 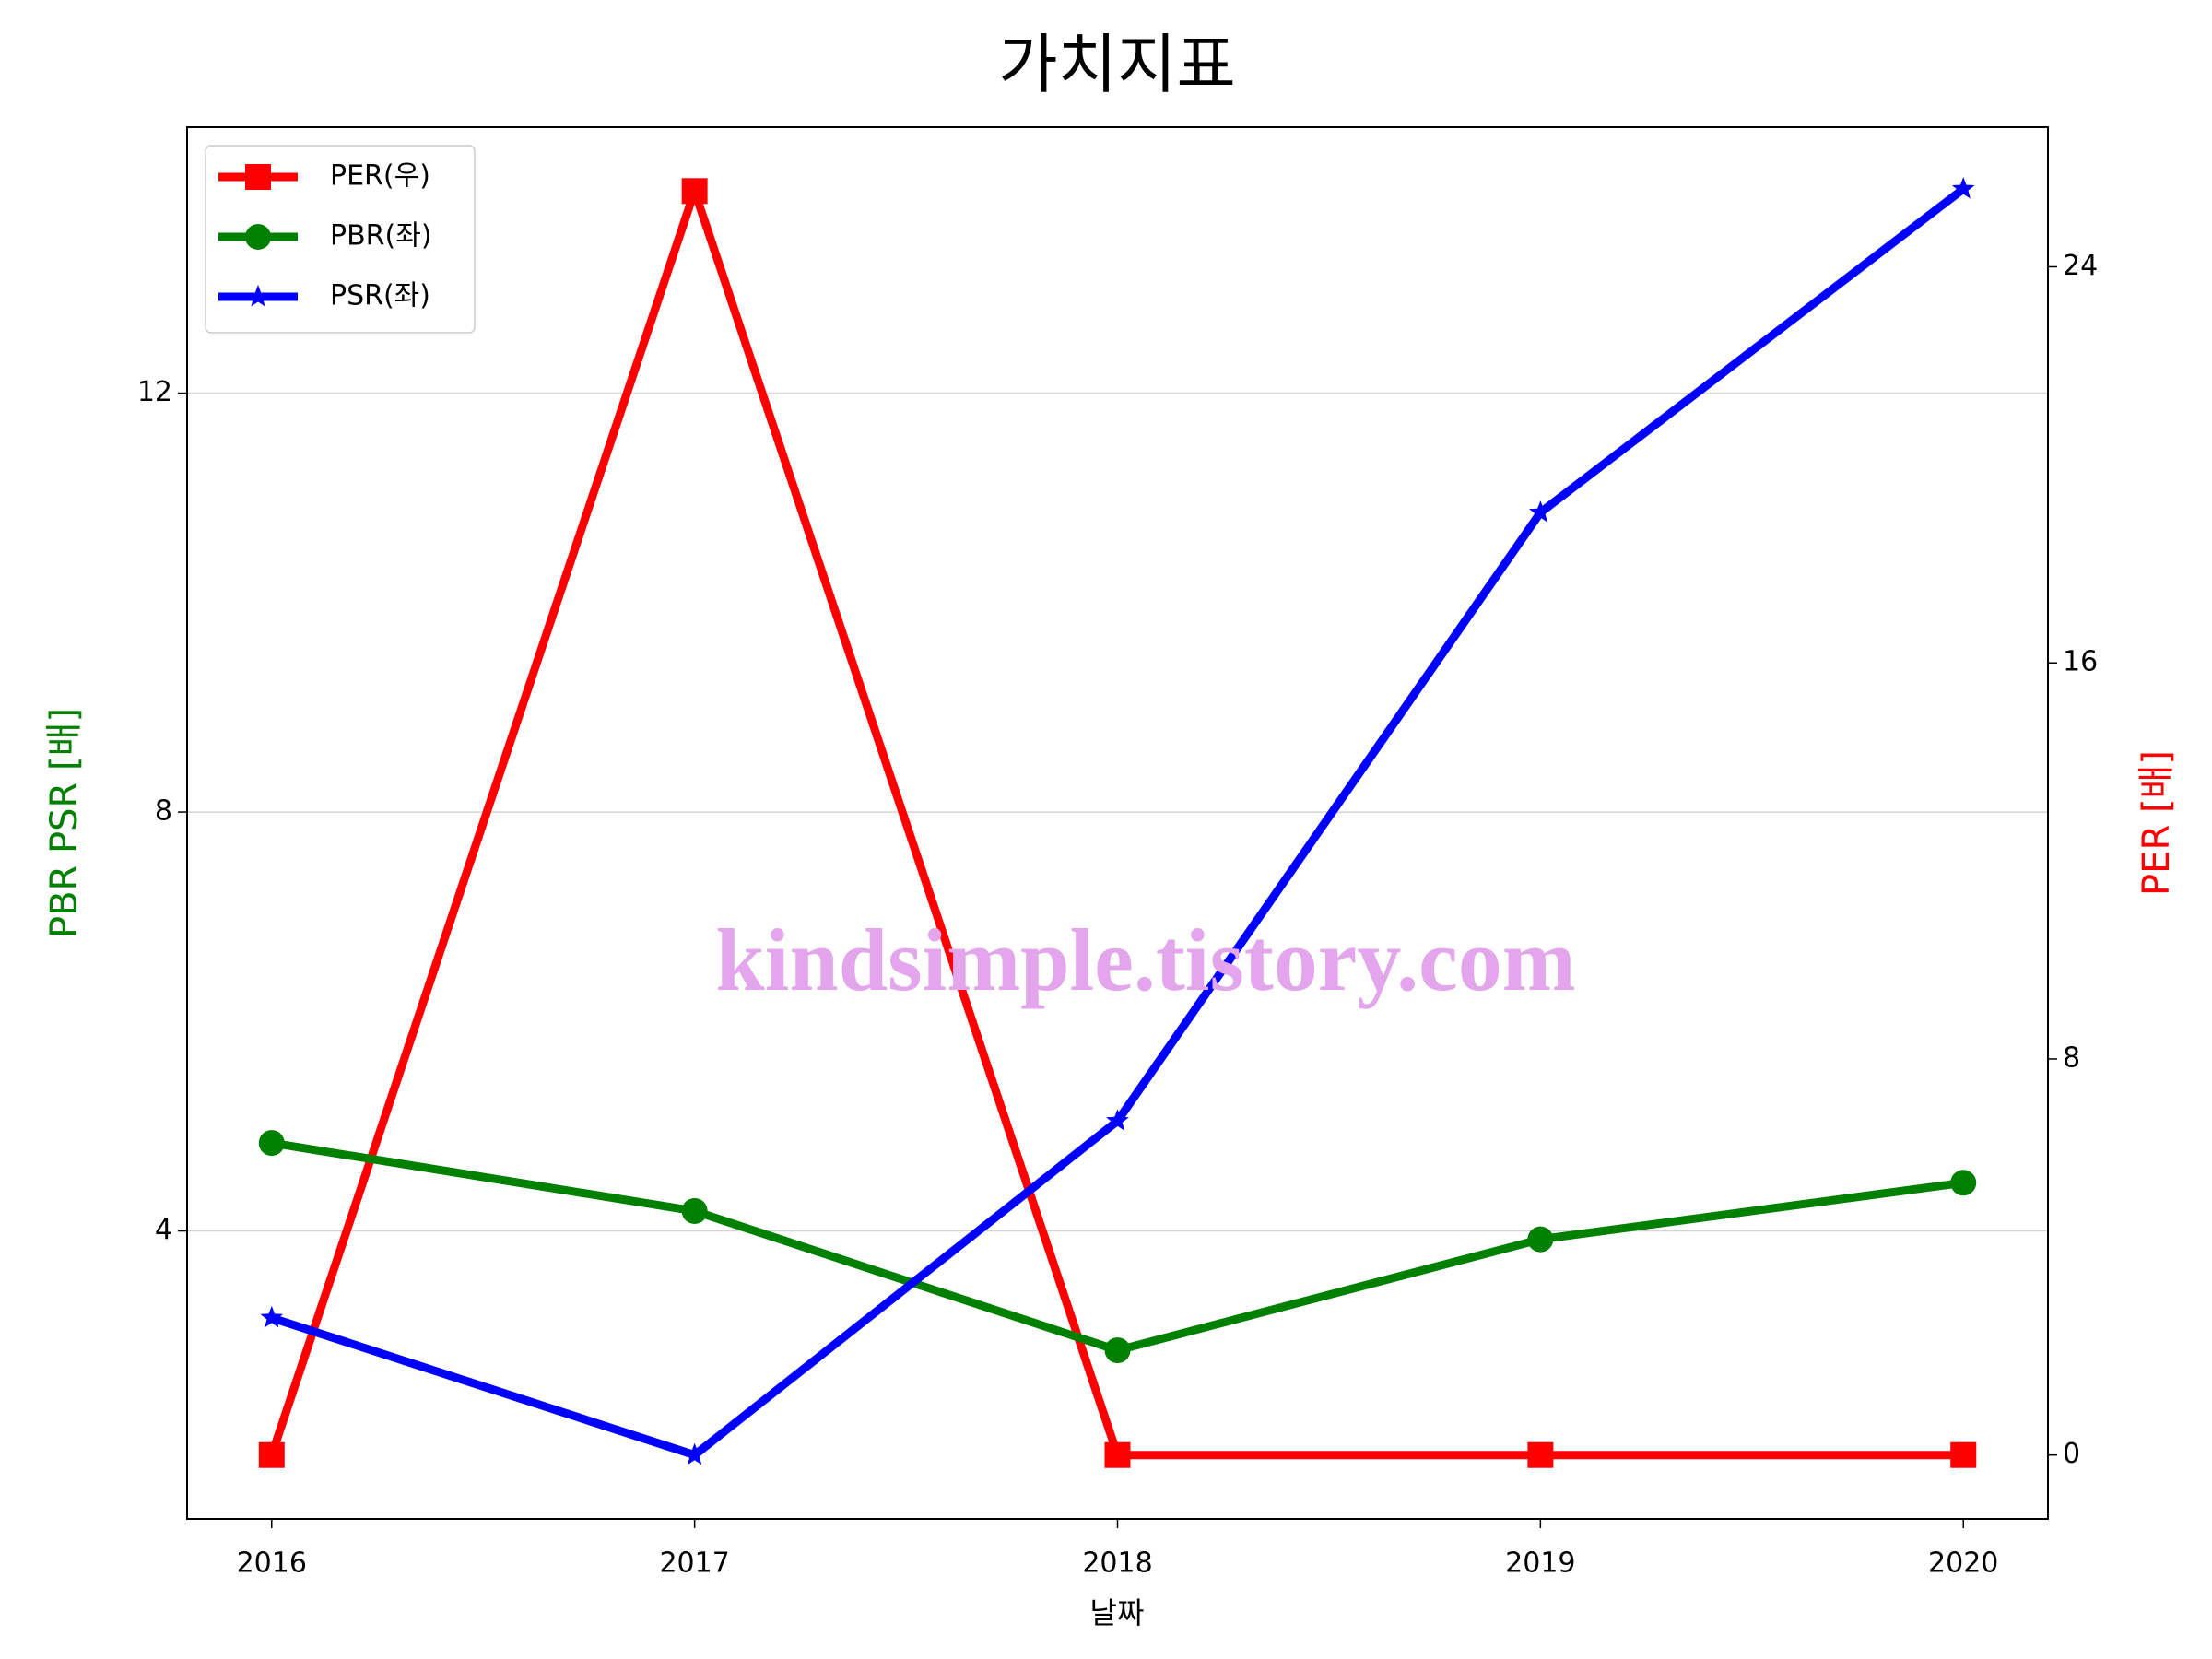 What do you see at coordinates (1117, 1246) in the screenshot?
I see `series-line` at bounding box center [1117, 1246].